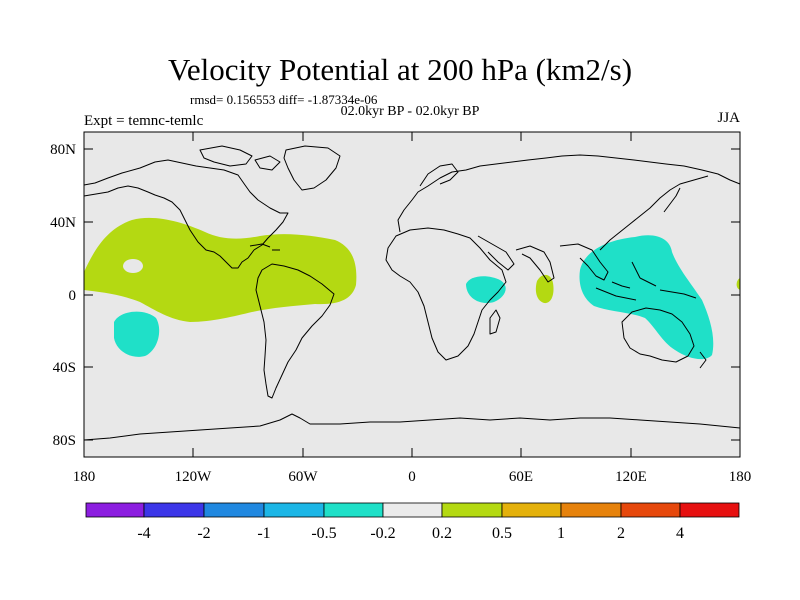 The width and height of the screenshot is (800, 600). I want to click on colorbar-label: -2, so click(203, 533).